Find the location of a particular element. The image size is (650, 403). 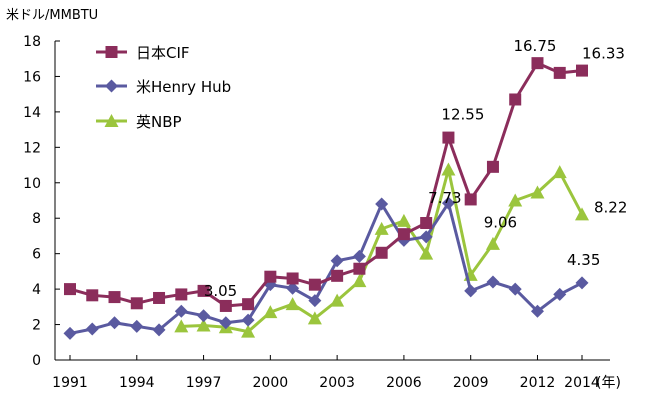

x-tick-label: 2009 is located at coordinates (471, 383).